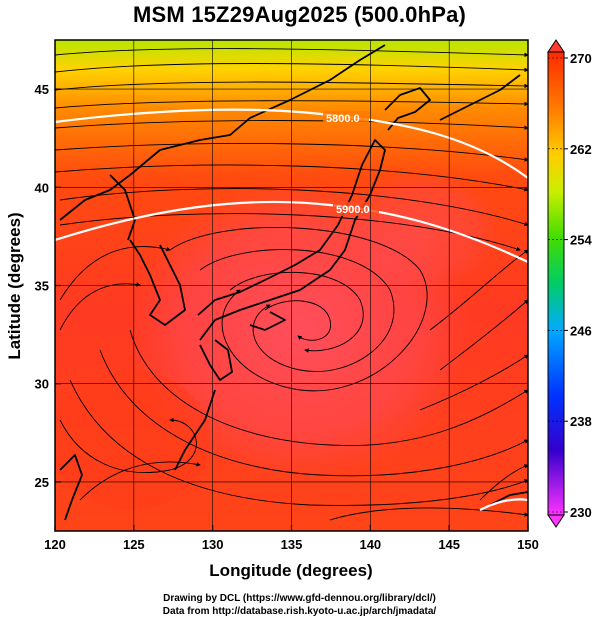 This screenshot has width=599, height=625. Describe the element at coordinates (581, 330) in the screenshot. I see `colorbar-label: 246` at that location.